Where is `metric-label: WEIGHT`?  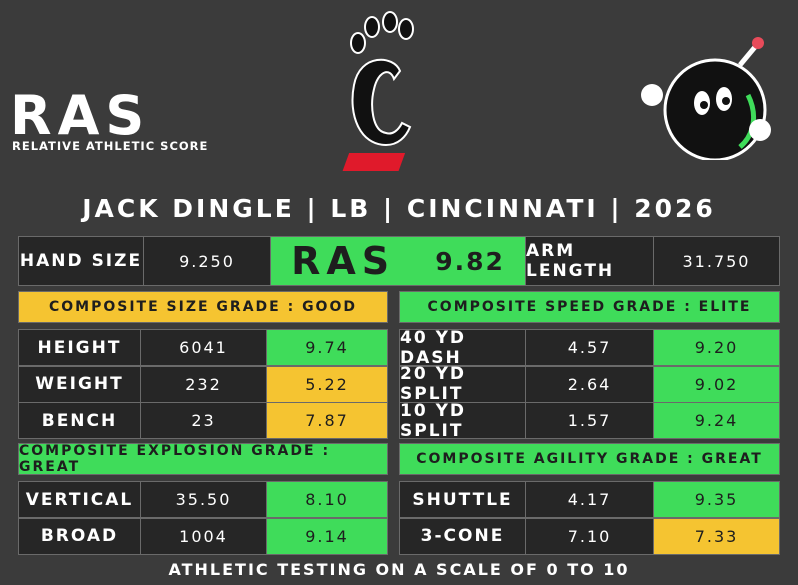
metric-label: WEIGHT is located at coordinates (79, 384).